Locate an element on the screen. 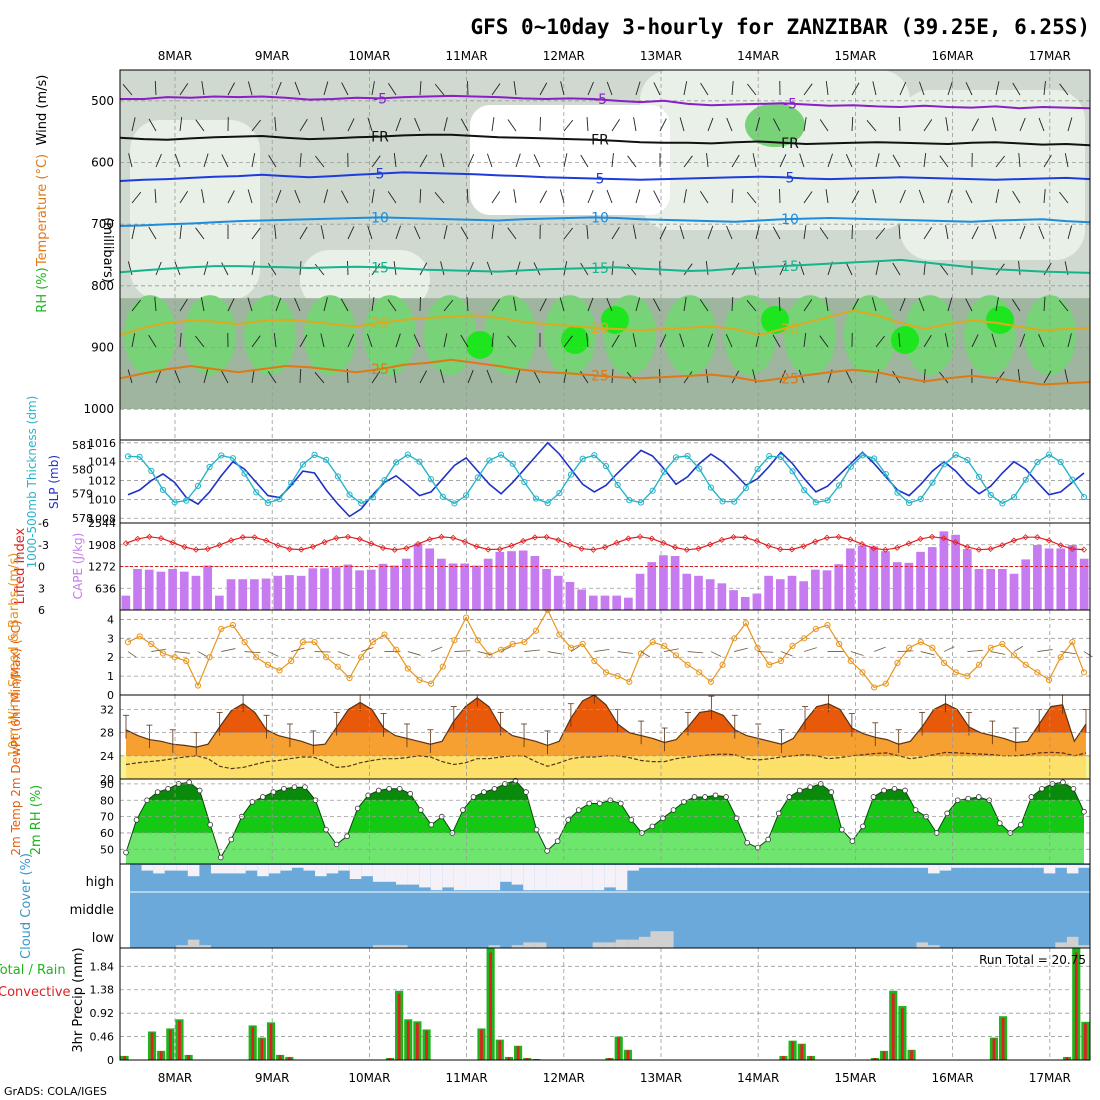  isotherm-label: 5 is located at coordinates (380, 175).